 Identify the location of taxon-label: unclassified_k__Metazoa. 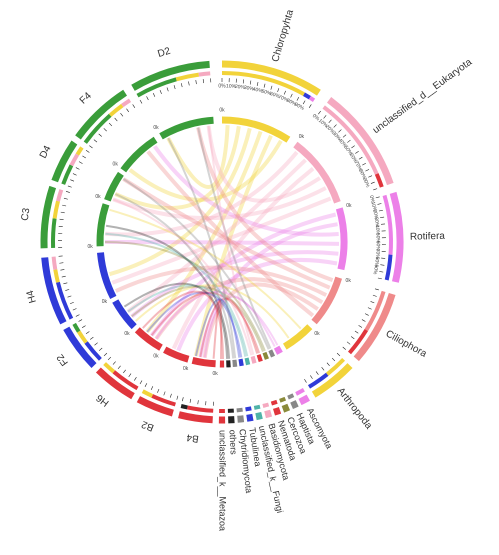
(223, 480).